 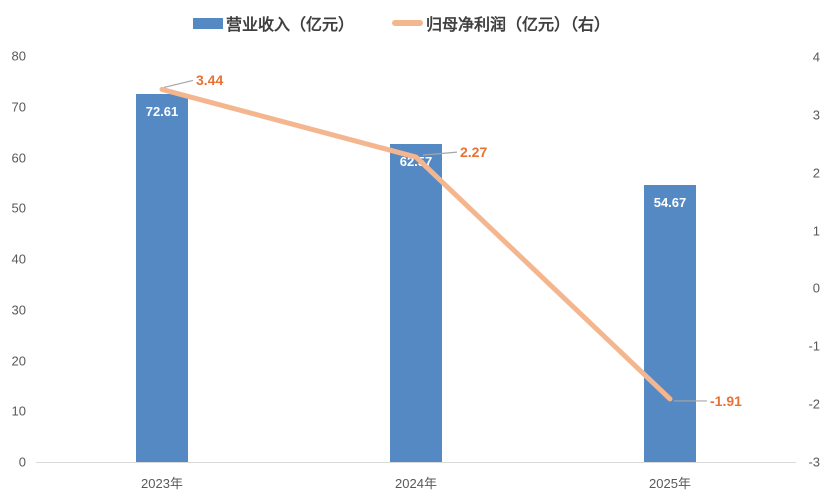 I want to click on x-axis-label-2024年: 2024年, so click(x=416, y=483).